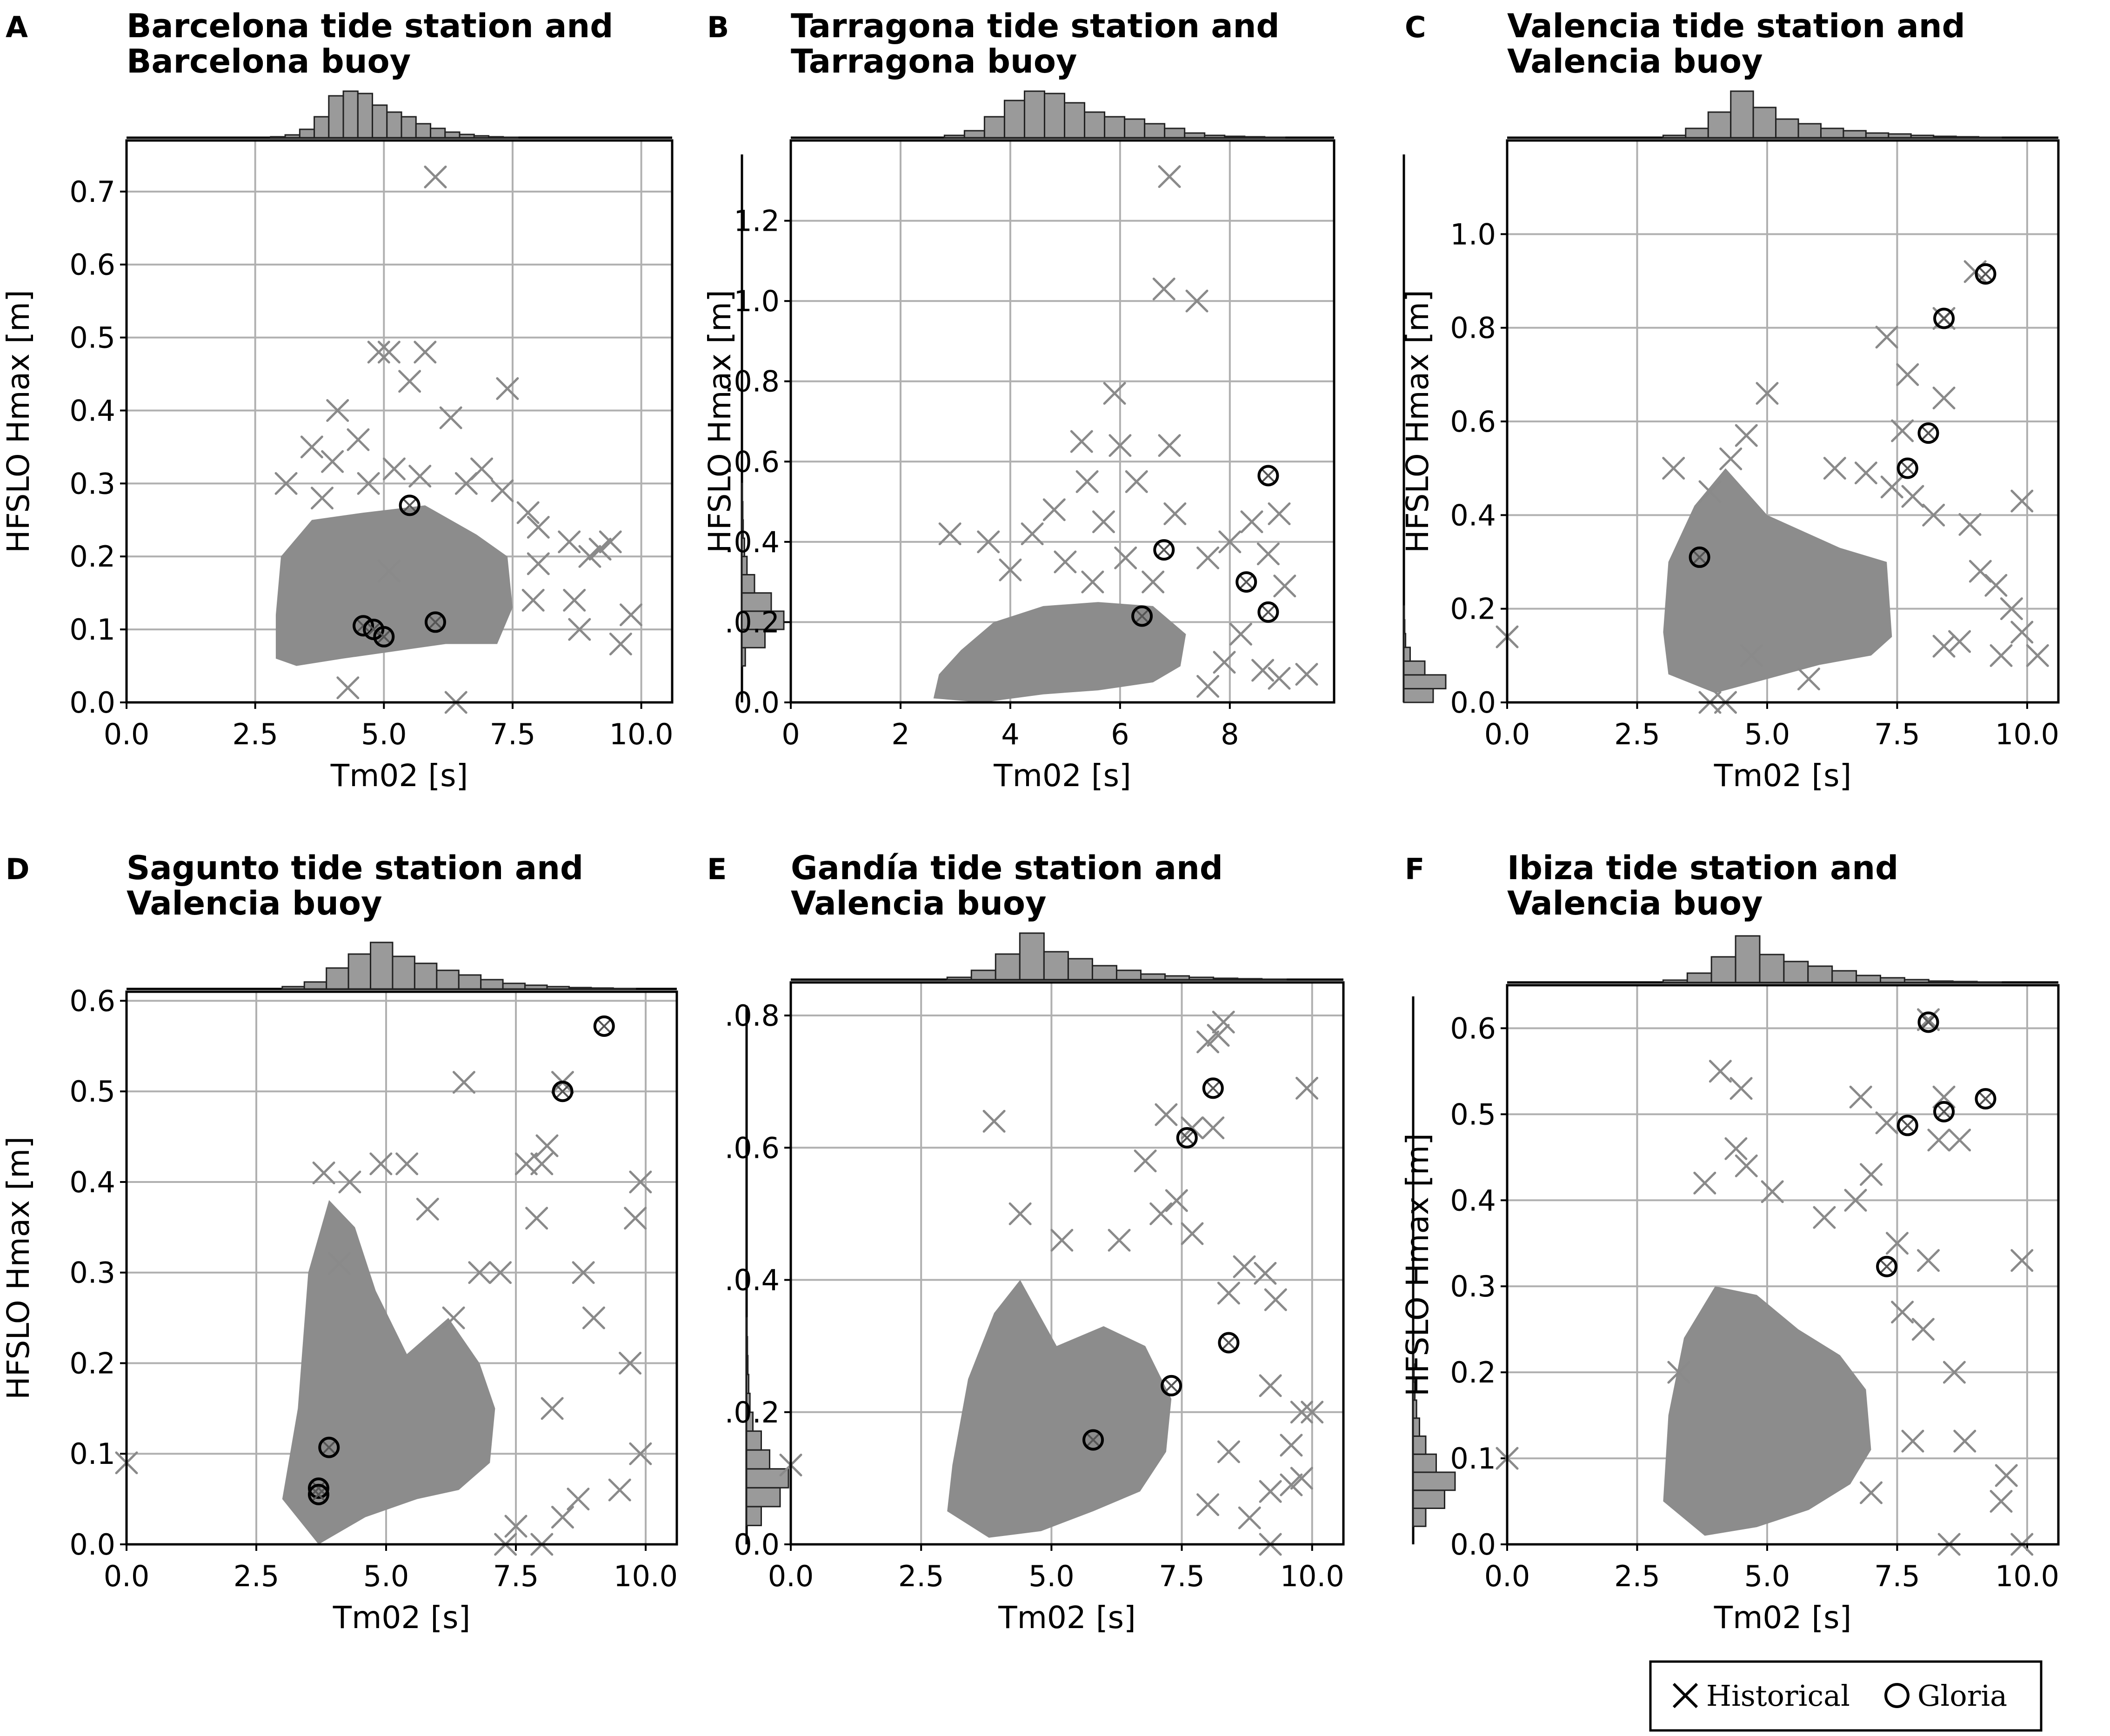 This screenshot has width=2110, height=1736. Describe the element at coordinates (1846, 1696) in the screenshot. I see `legend-frame` at that location.